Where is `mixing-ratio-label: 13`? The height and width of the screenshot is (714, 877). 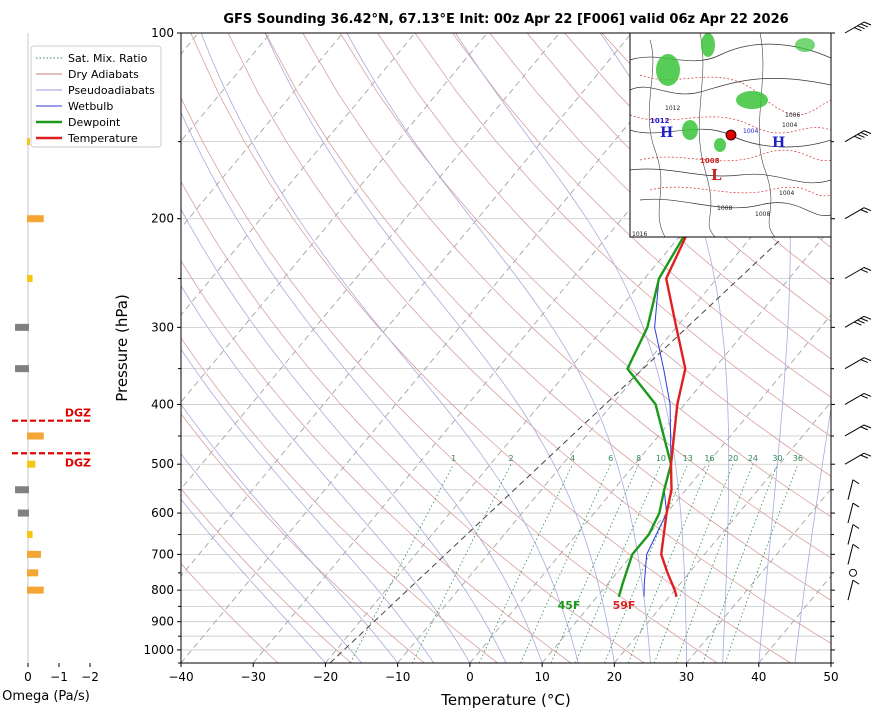 mixing-ratio-label: 13 is located at coordinates (688, 458).